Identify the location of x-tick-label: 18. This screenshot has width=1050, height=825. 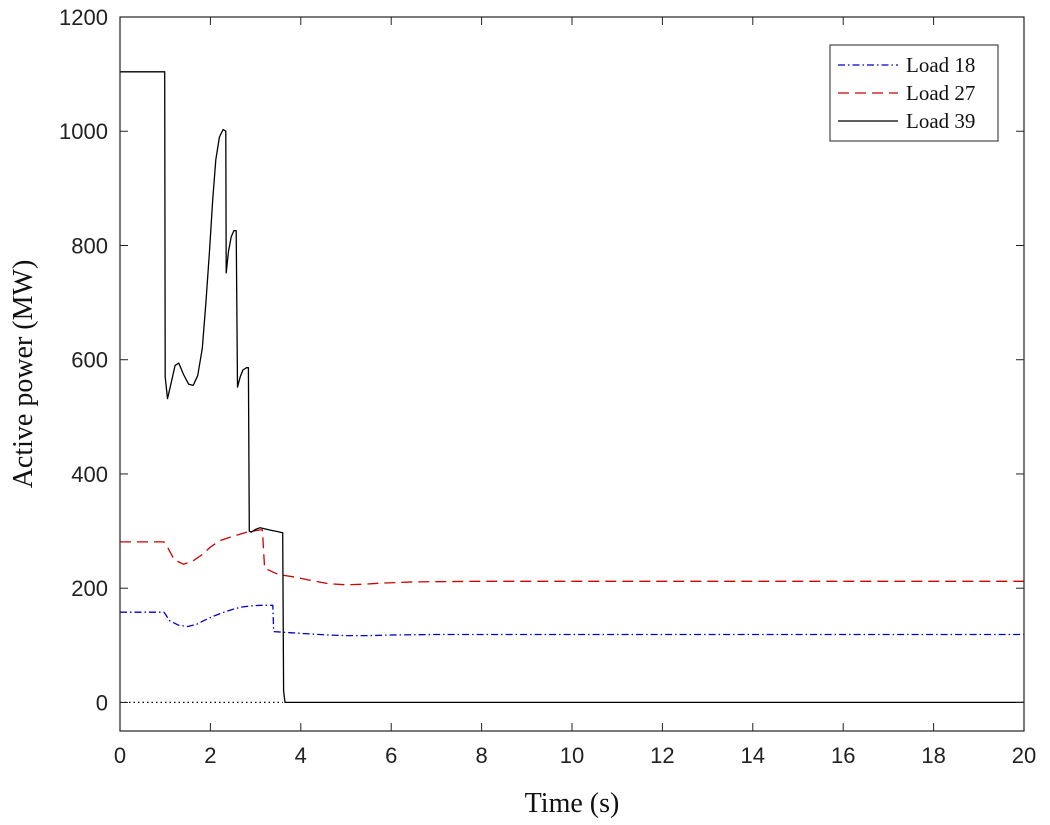
(933, 755).